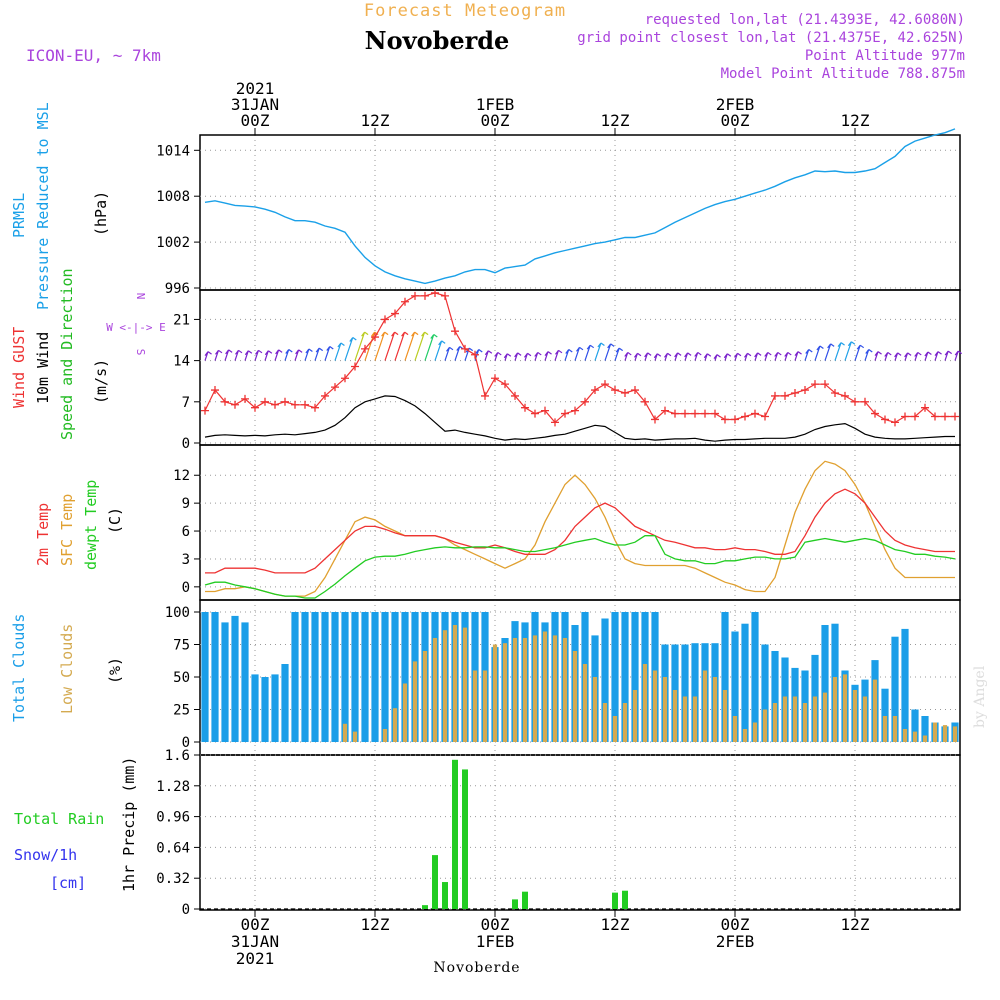 Image resolution: width=1000 pixels, height=1000 pixels. What do you see at coordinates (495, 104) in the screenshot?
I see `top-time-label: 1FEB` at bounding box center [495, 104].